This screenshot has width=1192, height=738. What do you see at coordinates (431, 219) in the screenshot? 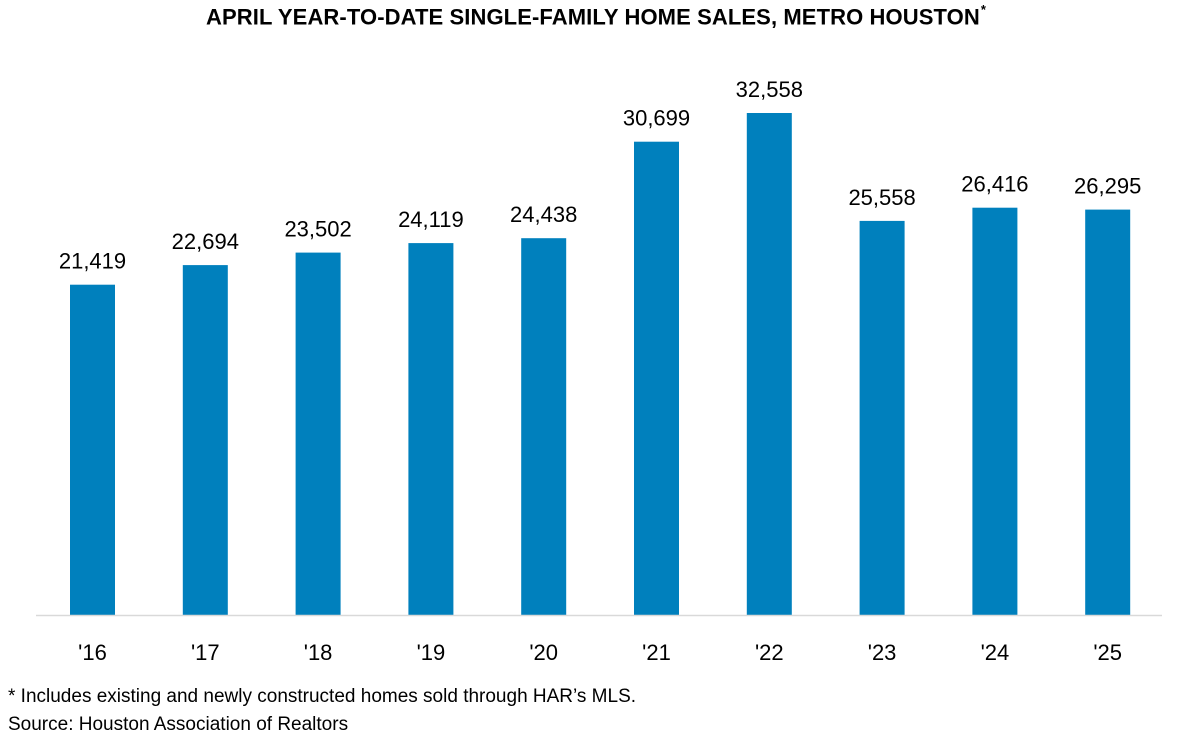
I see `data-label-3: 24,119` at bounding box center [431, 219].